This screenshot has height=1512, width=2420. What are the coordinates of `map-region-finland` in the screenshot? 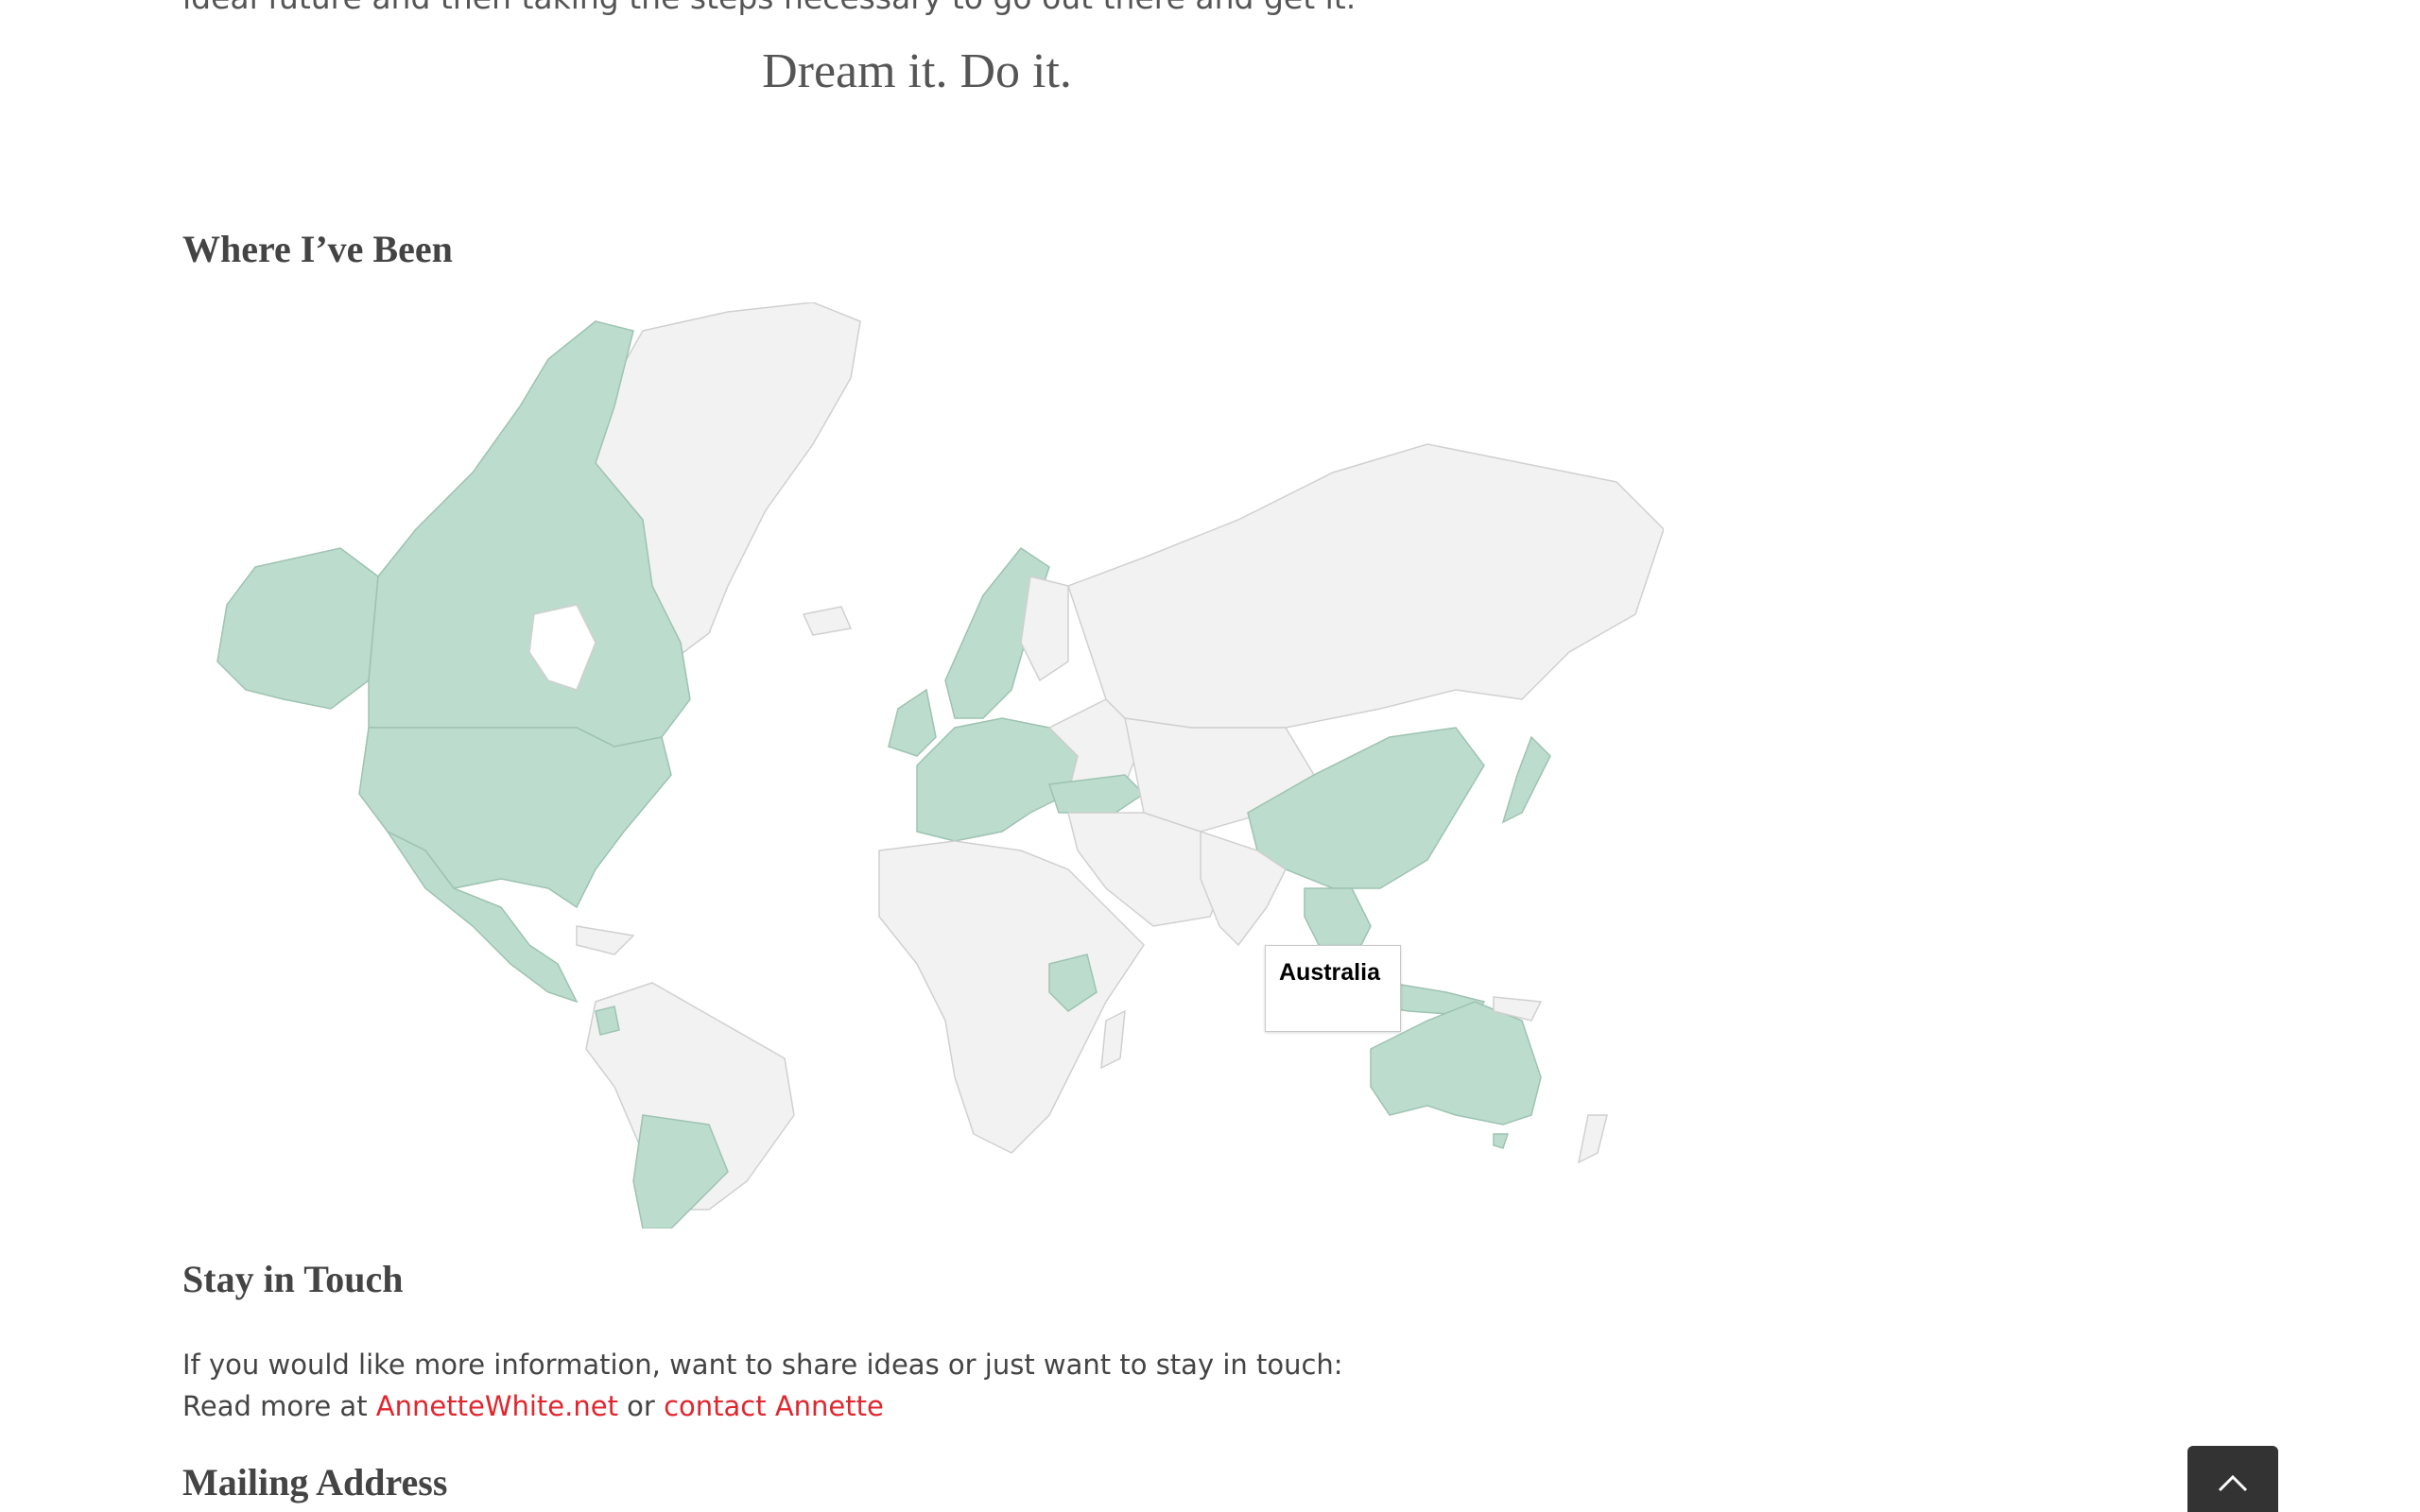 It's located at (1044, 629).